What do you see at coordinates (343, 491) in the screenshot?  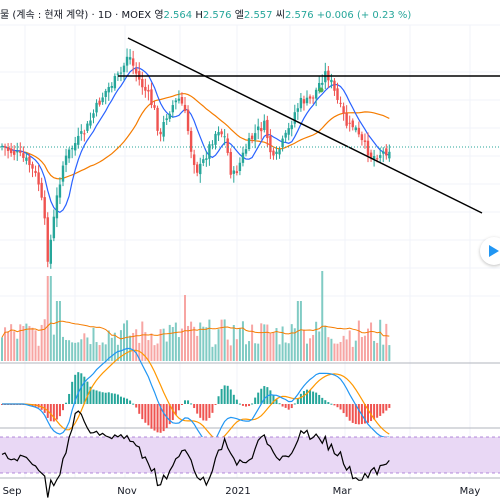 I see `x-tick-label-3: Mar` at bounding box center [343, 491].